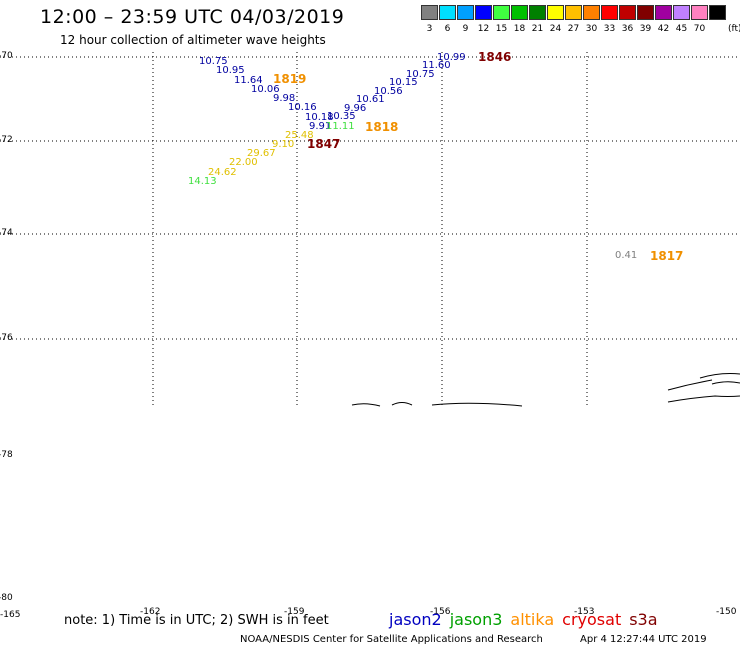 The height and width of the screenshot is (650, 740). I want to click on coastline, so click(545, 390).